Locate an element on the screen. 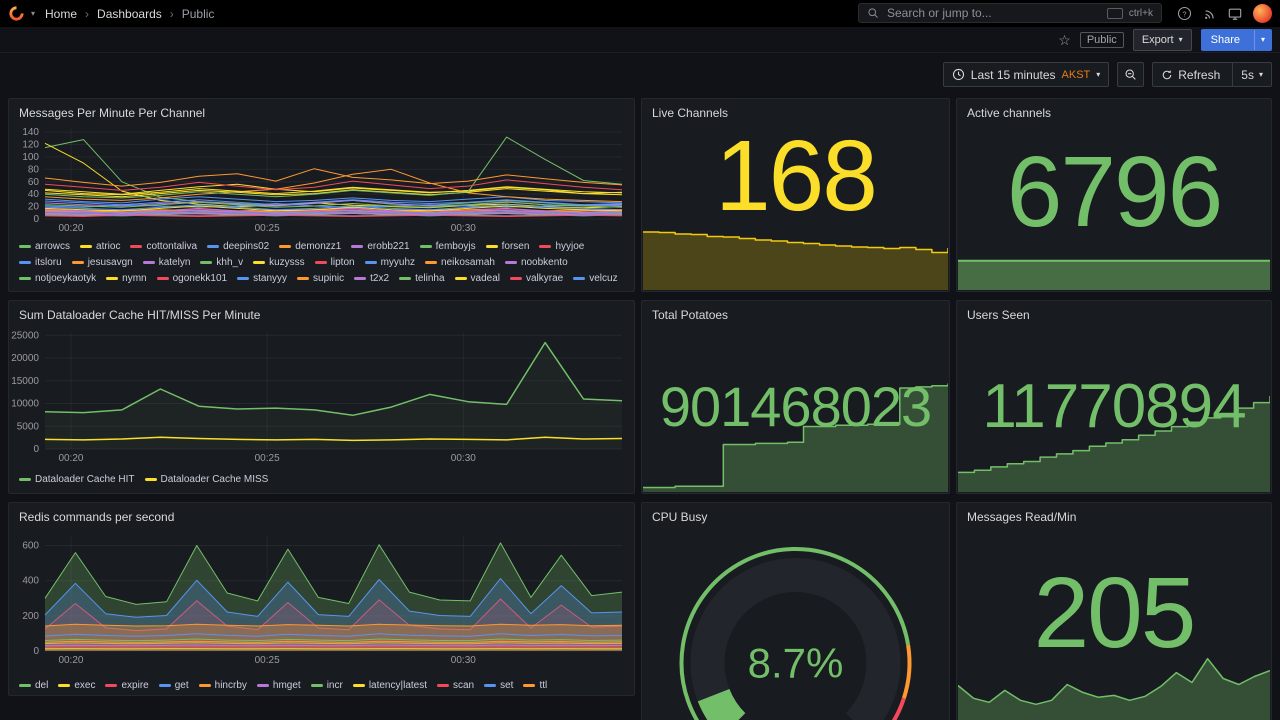 The height and width of the screenshot is (720, 1280). panel-title: Active channels is located at coordinates (1009, 113).